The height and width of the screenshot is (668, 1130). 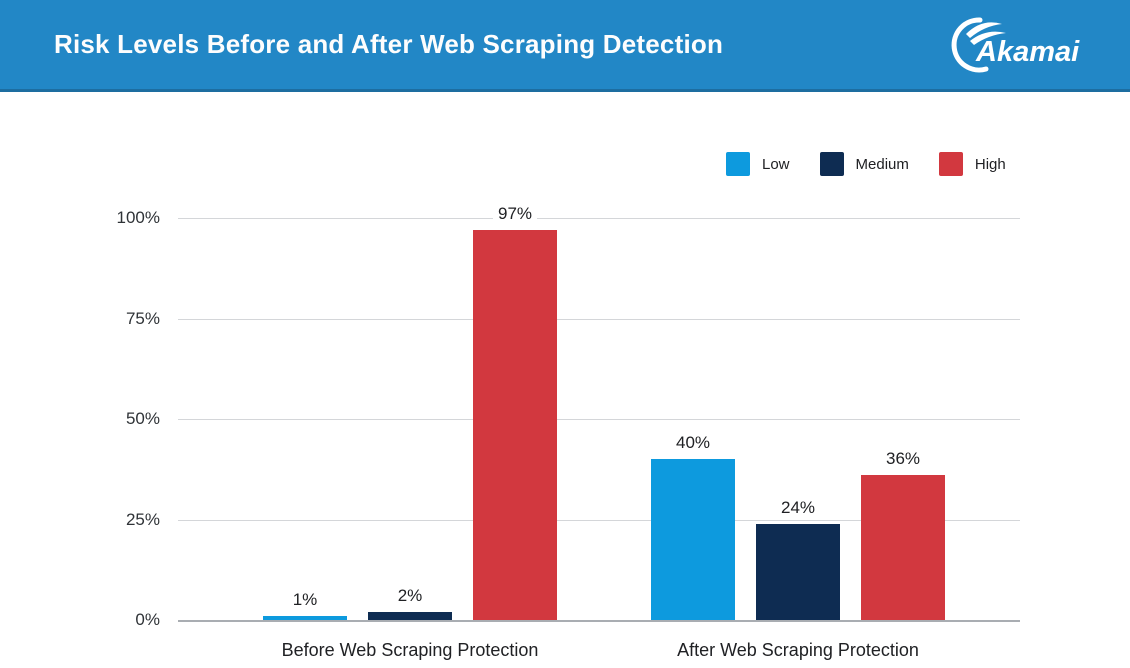 What do you see at coordinates (990, 164) in the screenshot?
I see `legend-label-high: High` at bounding box center [990, 164].